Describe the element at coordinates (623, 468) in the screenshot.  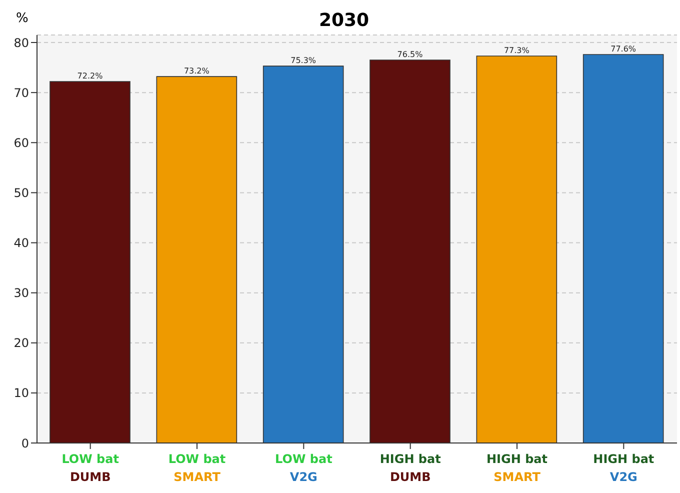
I see `x-tick-label: HIGH bat V2G` at that location.